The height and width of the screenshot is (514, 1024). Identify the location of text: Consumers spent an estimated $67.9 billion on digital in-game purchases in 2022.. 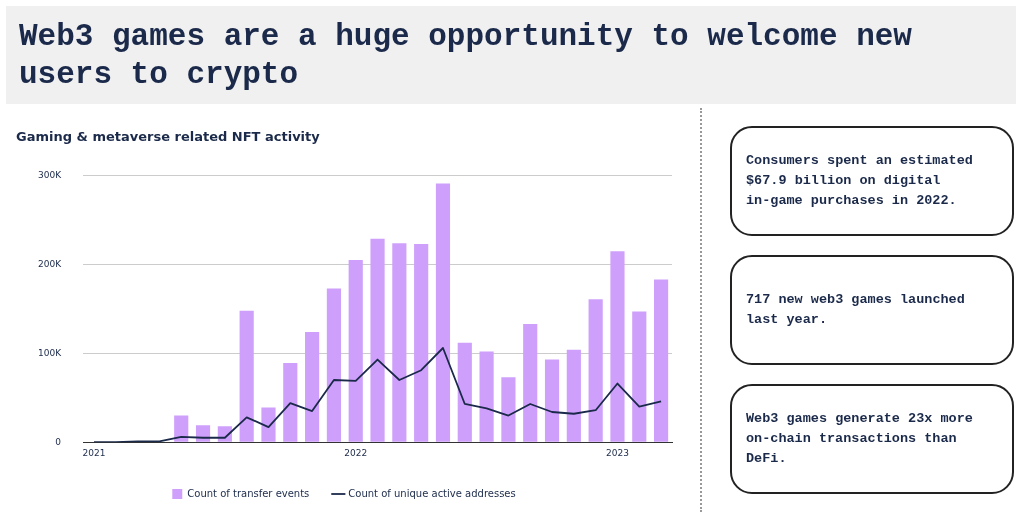
(859, 180).